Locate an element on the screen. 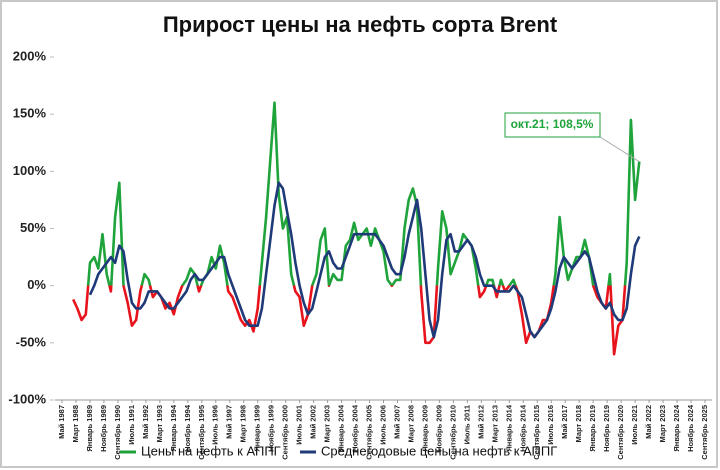  x-tick-label: Сентябрь 2015 is located at coordinates (536, 432).